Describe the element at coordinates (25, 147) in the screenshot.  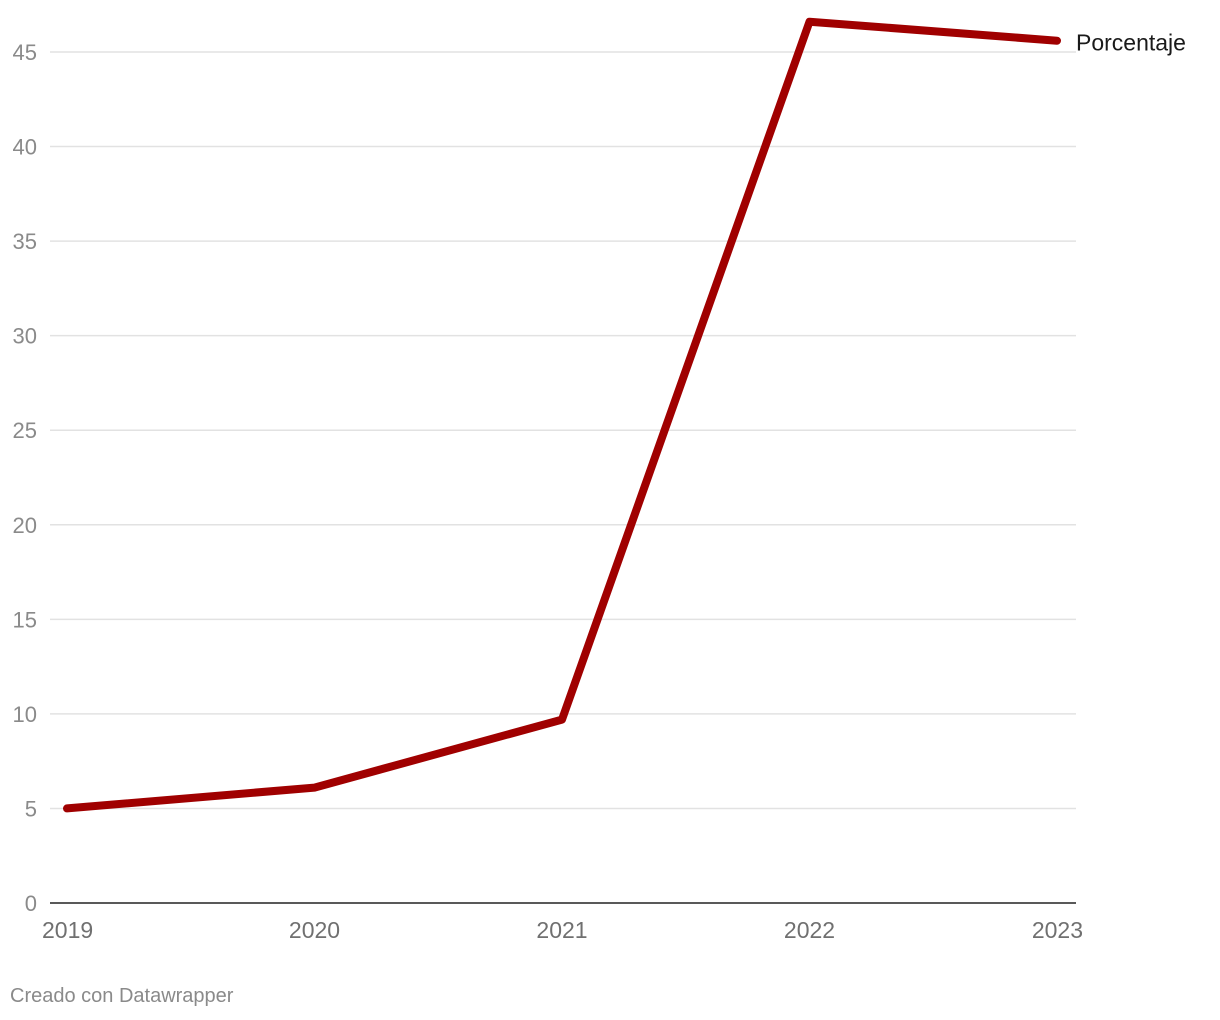
I see `y-tick-label: 40` at that location.